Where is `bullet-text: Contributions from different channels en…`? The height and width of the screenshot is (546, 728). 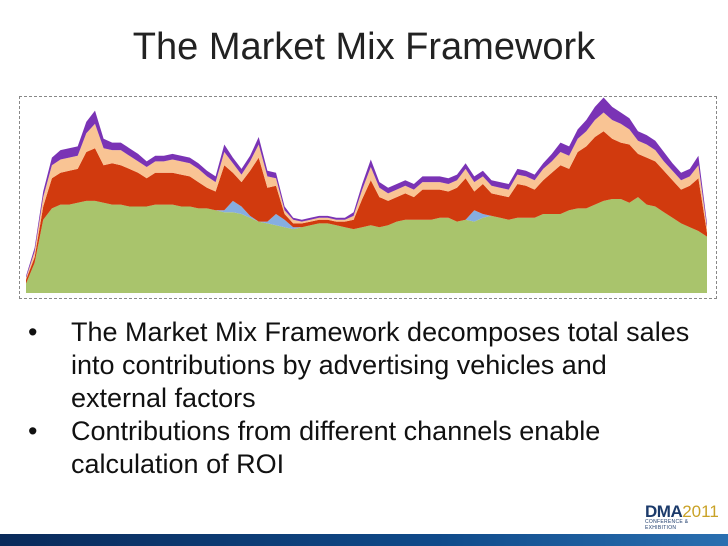
bullet-text: Contributions from different channels en… is located at coordinates (336, 447).